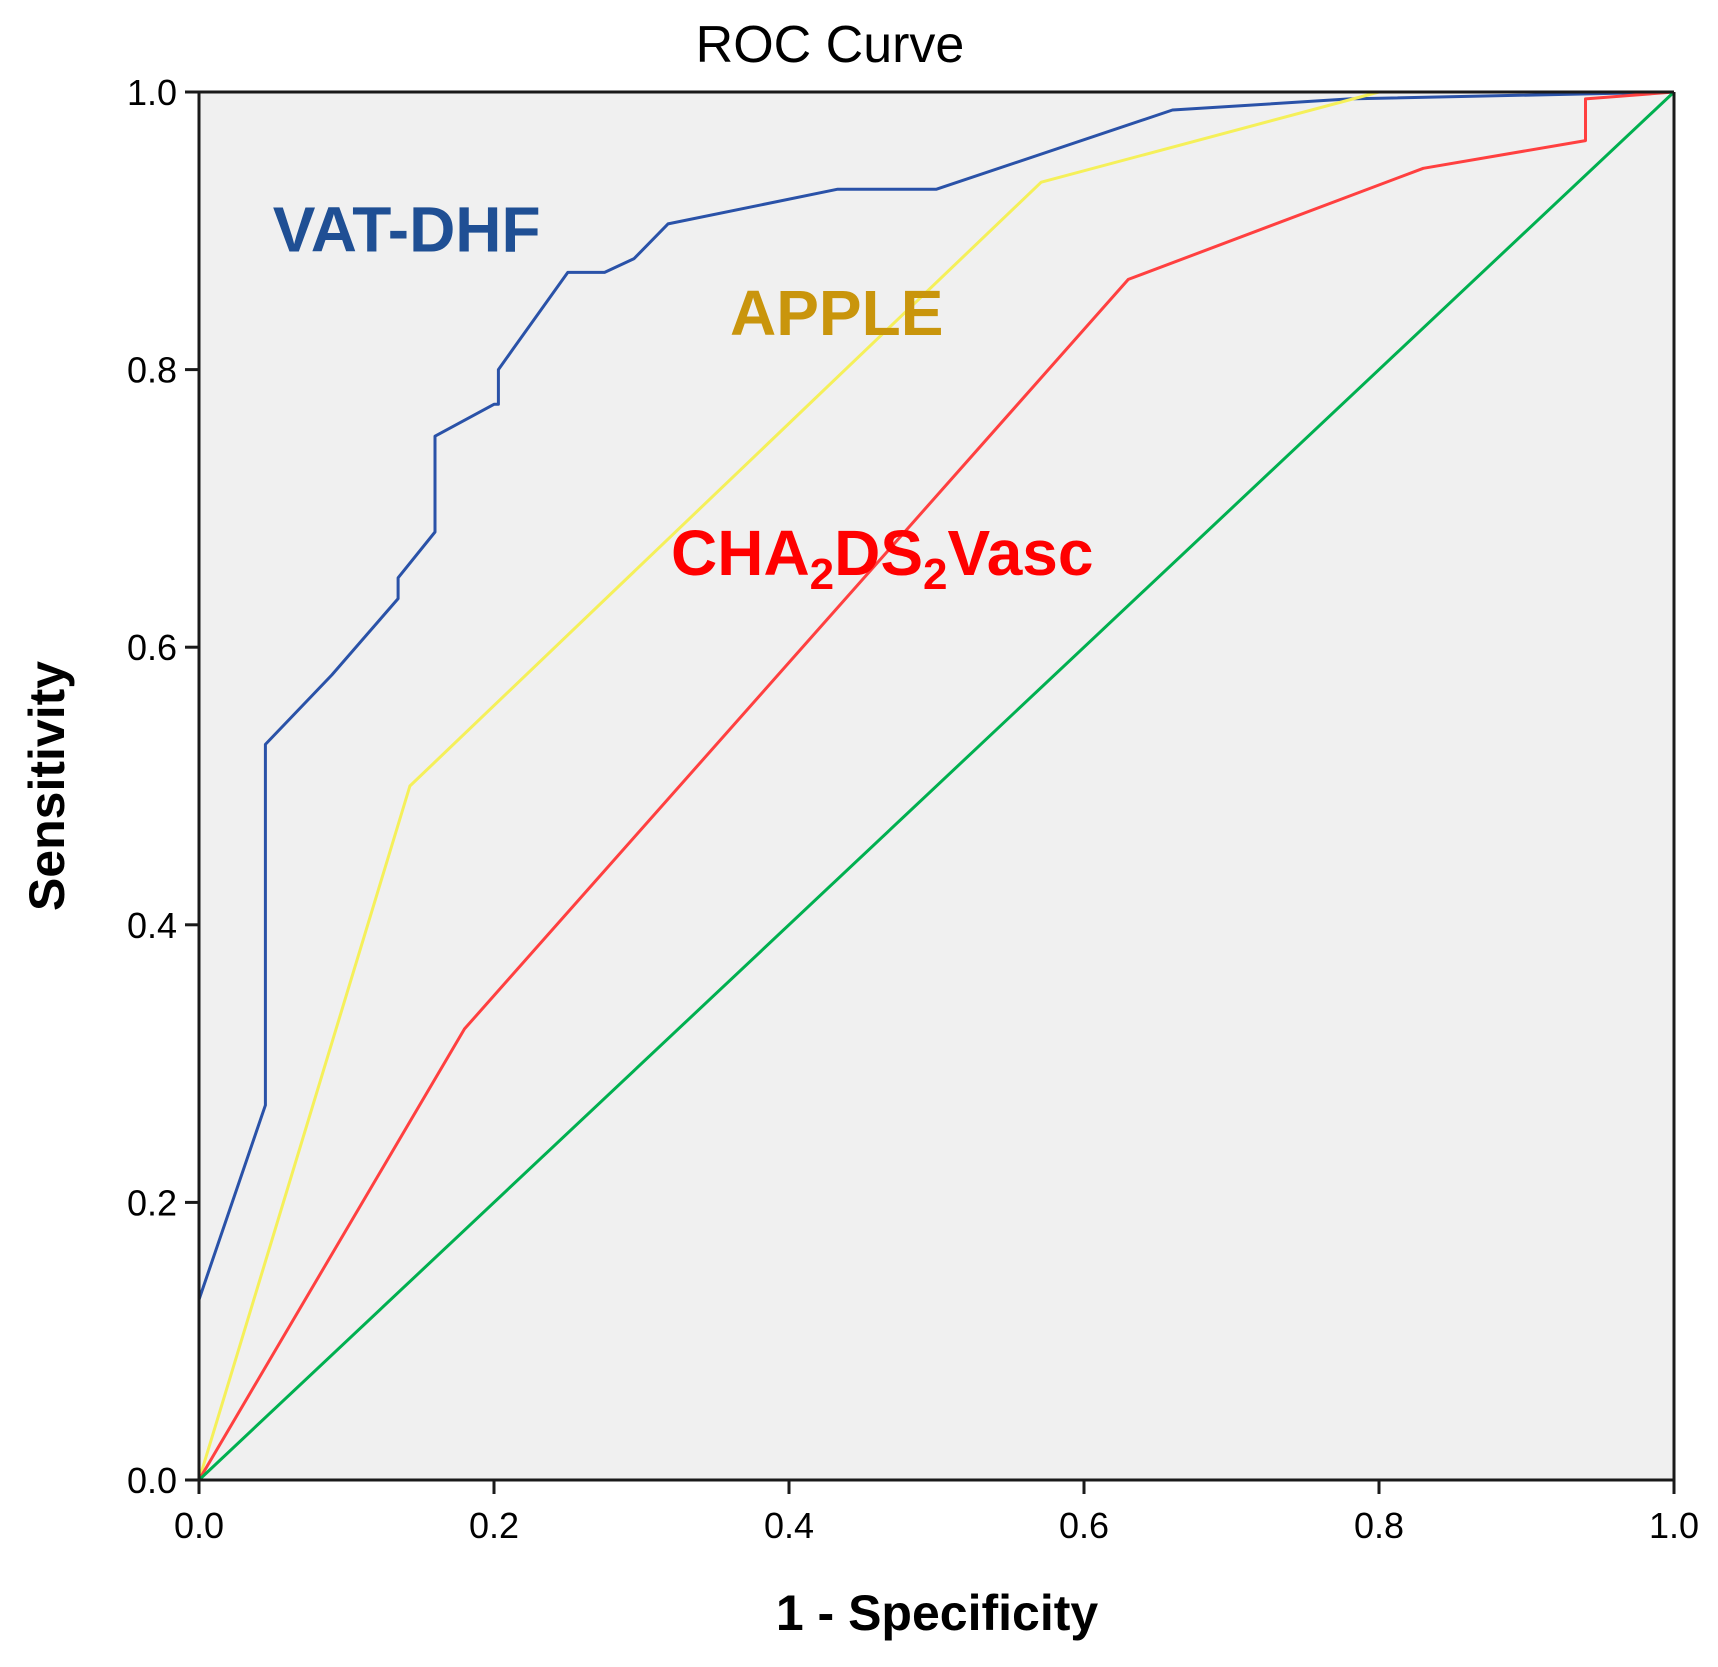 Image resolution: width=1718 pixels, height=1667 pixels. I want to click on series-label-vat-dhf: VAT-DHF, so click(407, 230).